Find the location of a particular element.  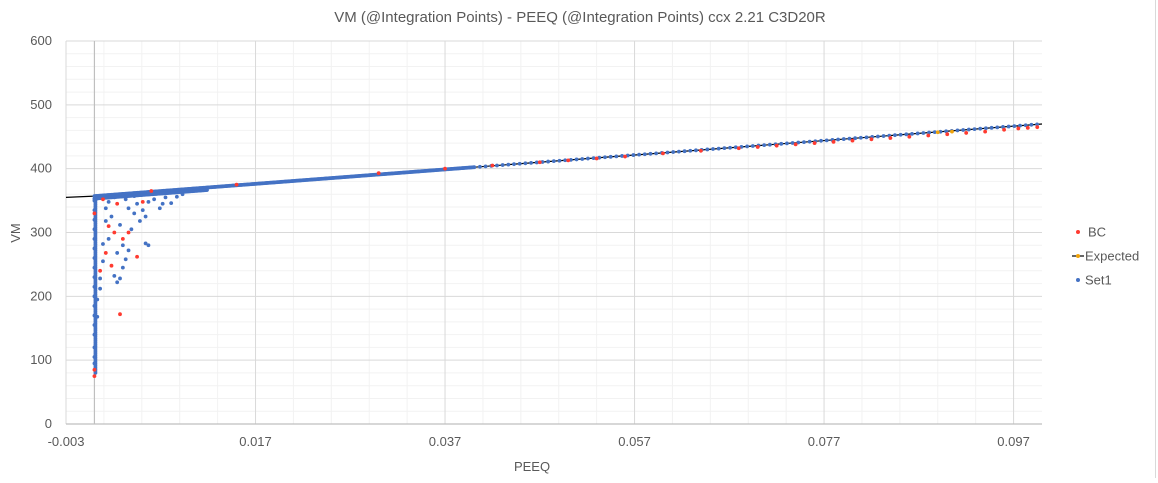

y-tick-labels: 0 100 200 300 400 500 600 is located at coordinates (41, 232).